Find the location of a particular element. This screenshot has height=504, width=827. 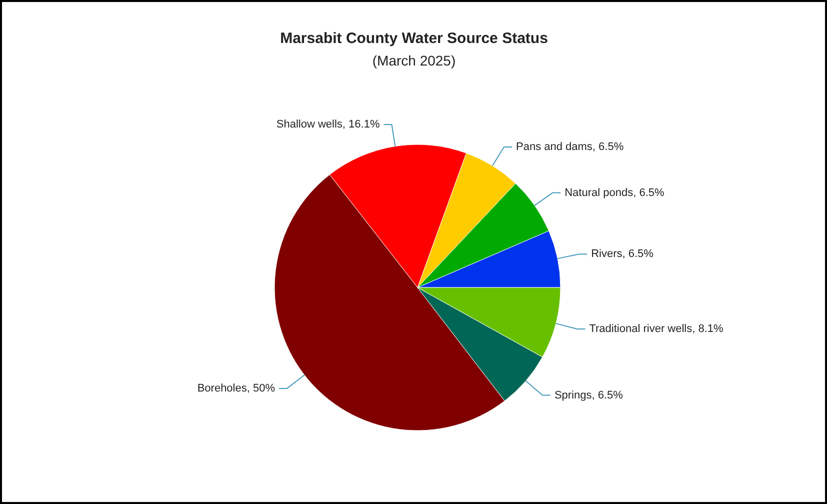

chart-subtitle: (March 2025) is located at coordinates (414, 60).